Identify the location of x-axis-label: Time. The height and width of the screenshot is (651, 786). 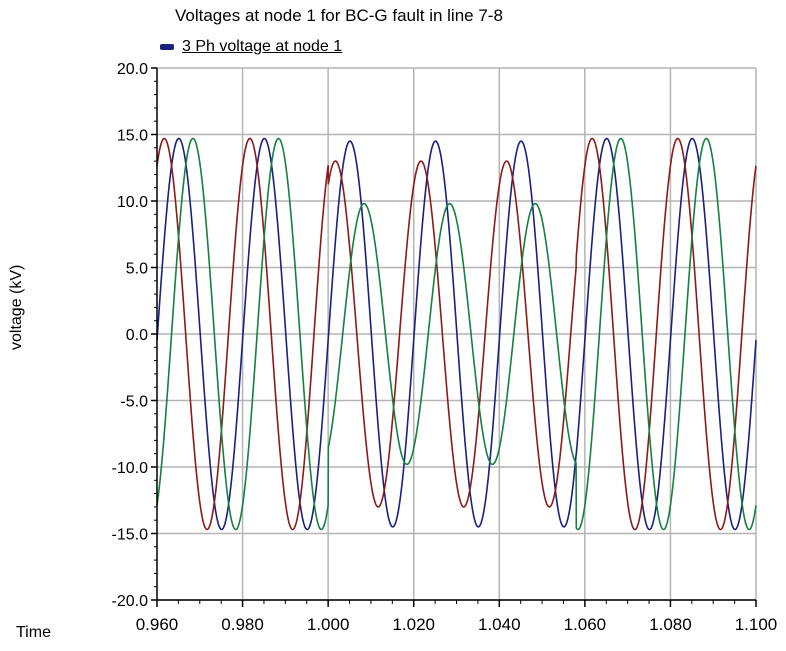
(33, 632).